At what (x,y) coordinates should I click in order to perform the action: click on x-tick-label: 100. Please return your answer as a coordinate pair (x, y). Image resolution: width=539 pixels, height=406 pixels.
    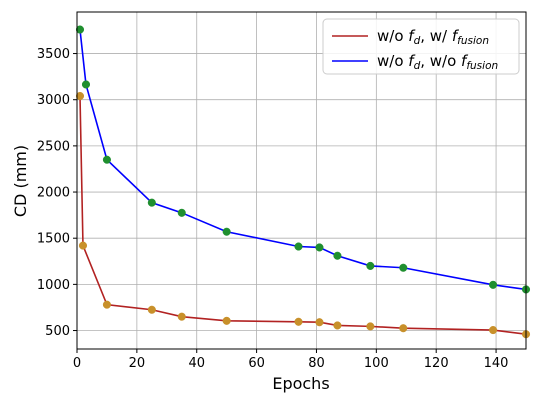
    Looking at the image, I should click on (376, 363).